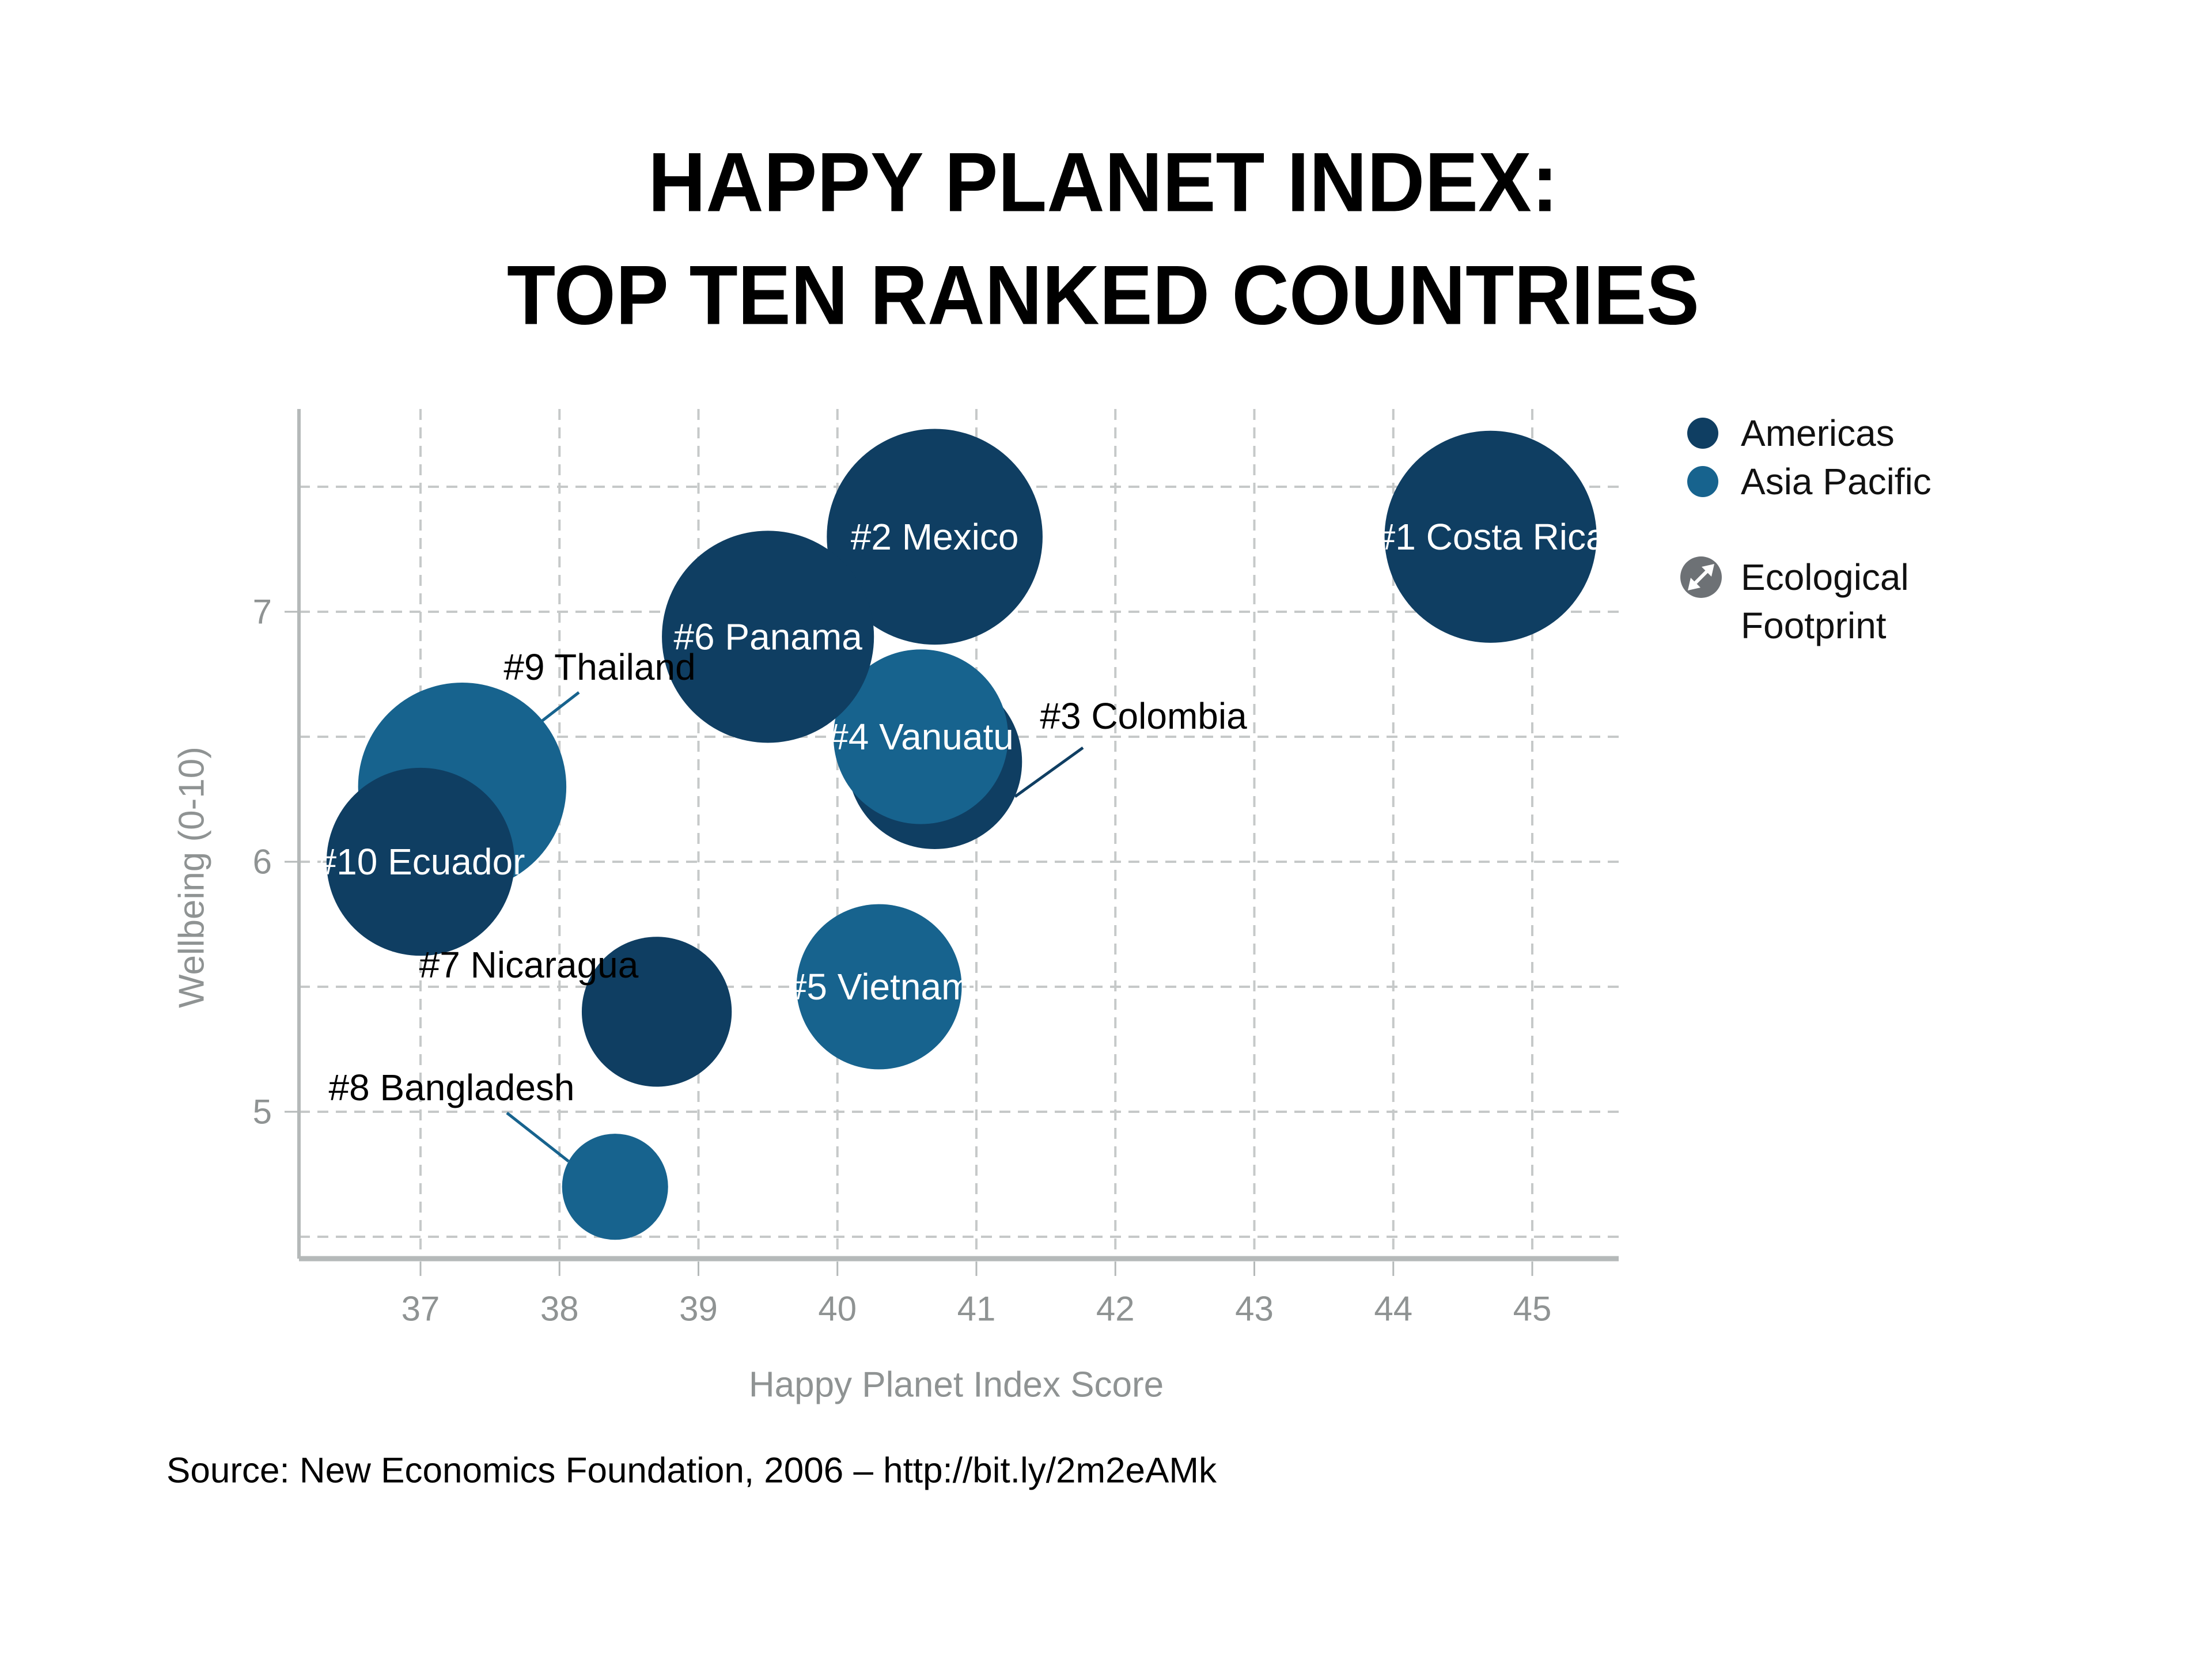 The height and width of the screenshot is (1659, 2212). What do you see at coordinates (656, 1012) in the screenshot?
I see `bubble-nicaragua` at bounding box center [656, 1012].